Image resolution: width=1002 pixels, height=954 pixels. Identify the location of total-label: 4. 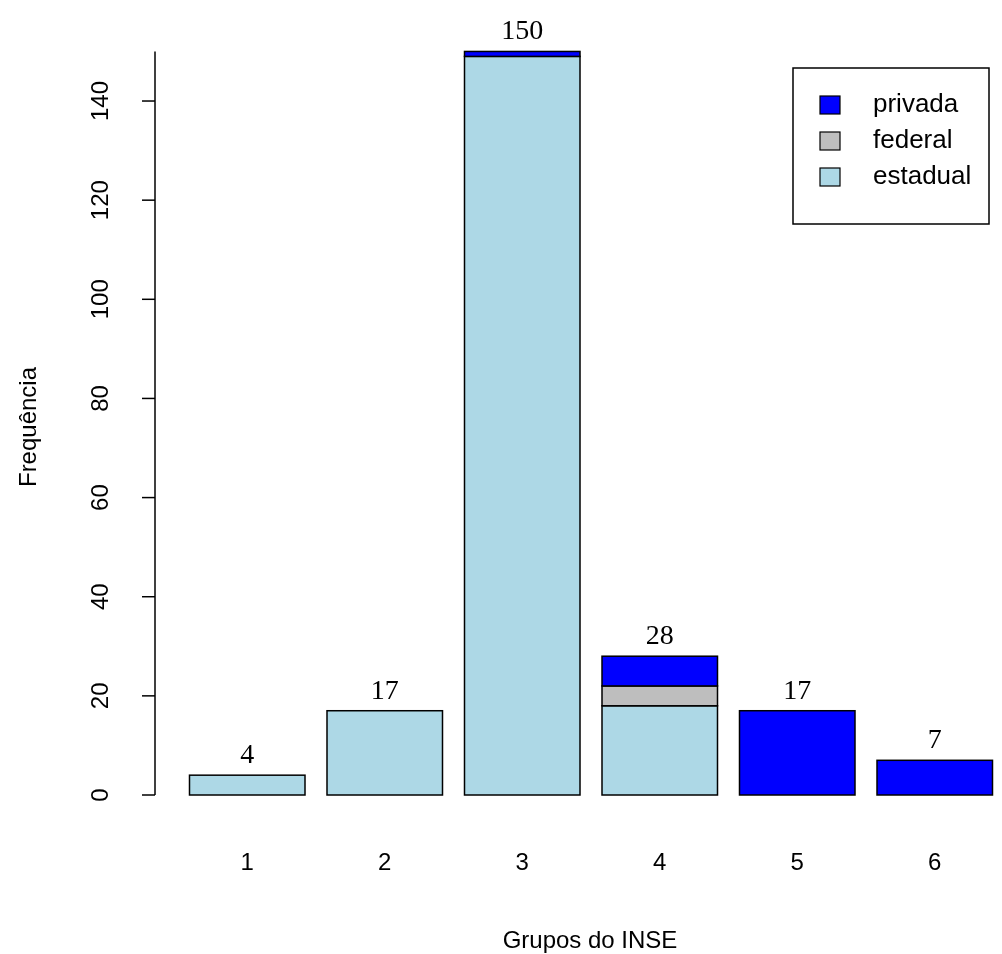
(247, 754).